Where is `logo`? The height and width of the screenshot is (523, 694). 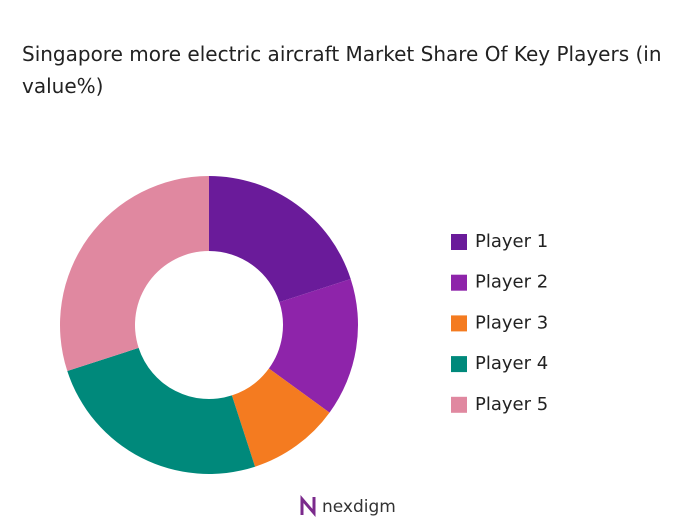
logo is located at coordinates (308, 506).